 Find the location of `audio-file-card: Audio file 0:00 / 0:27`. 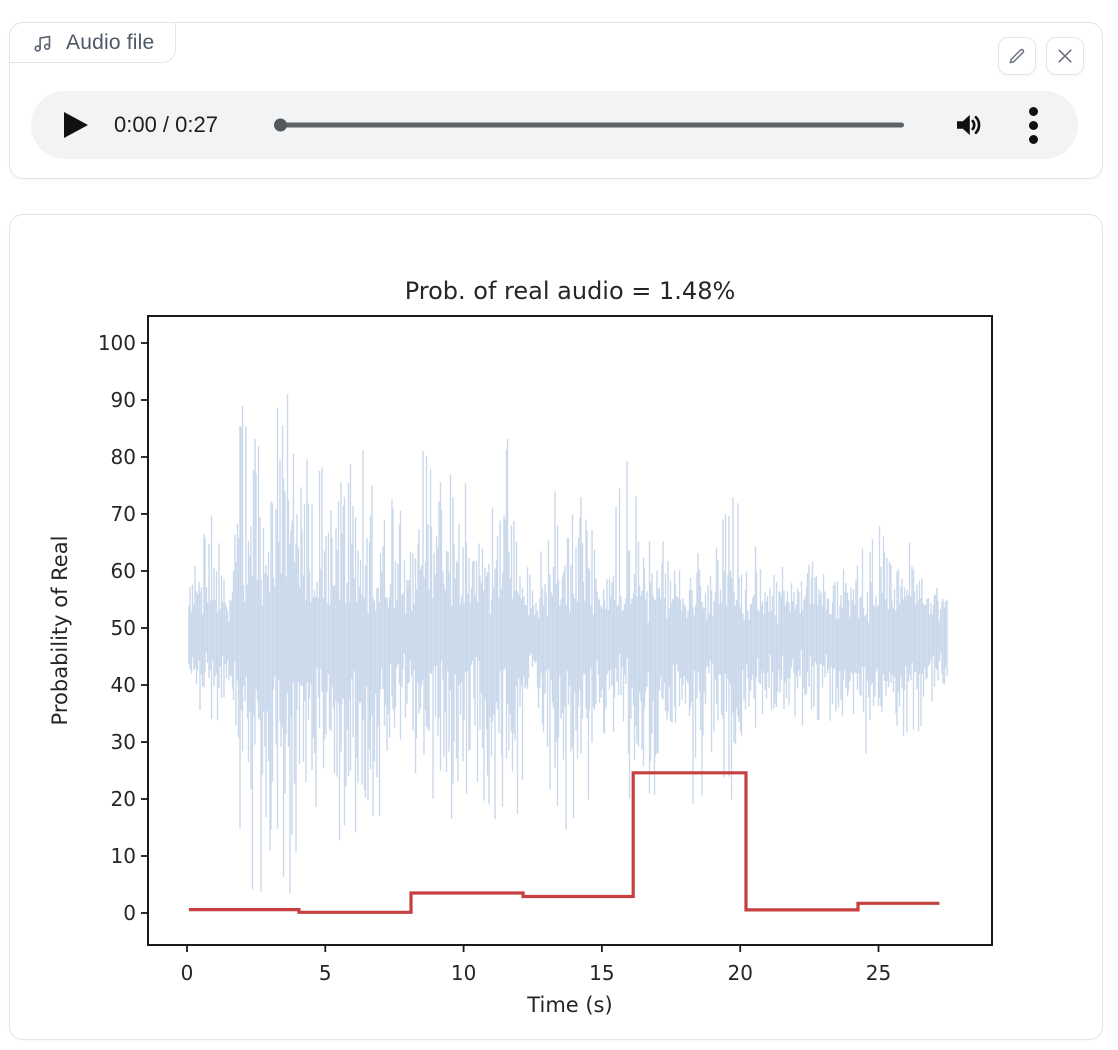

audio-file-card: Audio file 0:00 / 0:27 is located at coordinates (556, 100).